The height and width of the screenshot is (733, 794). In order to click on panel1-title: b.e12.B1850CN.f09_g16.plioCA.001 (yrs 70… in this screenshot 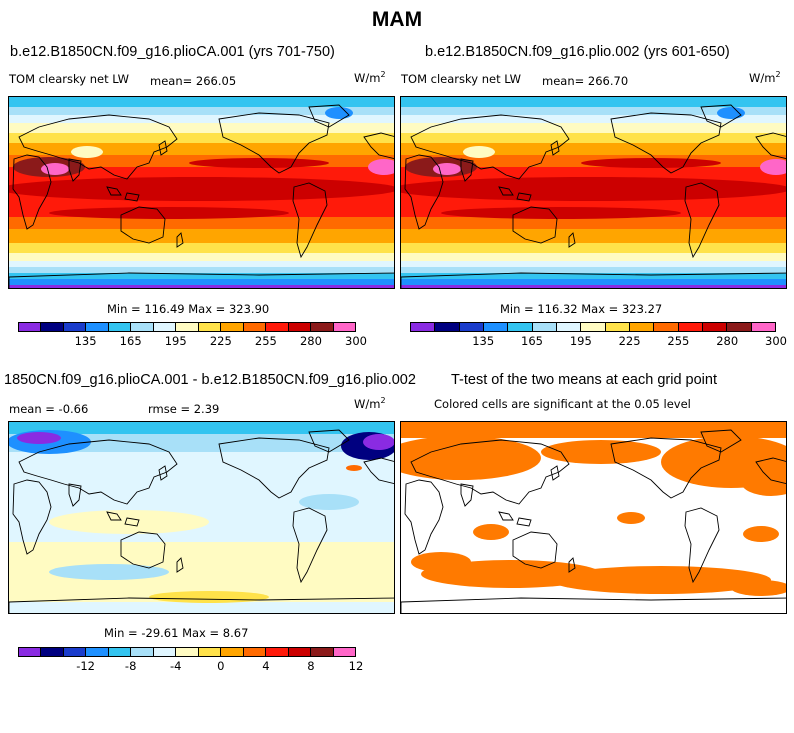, I will do `click(172, 52)`.